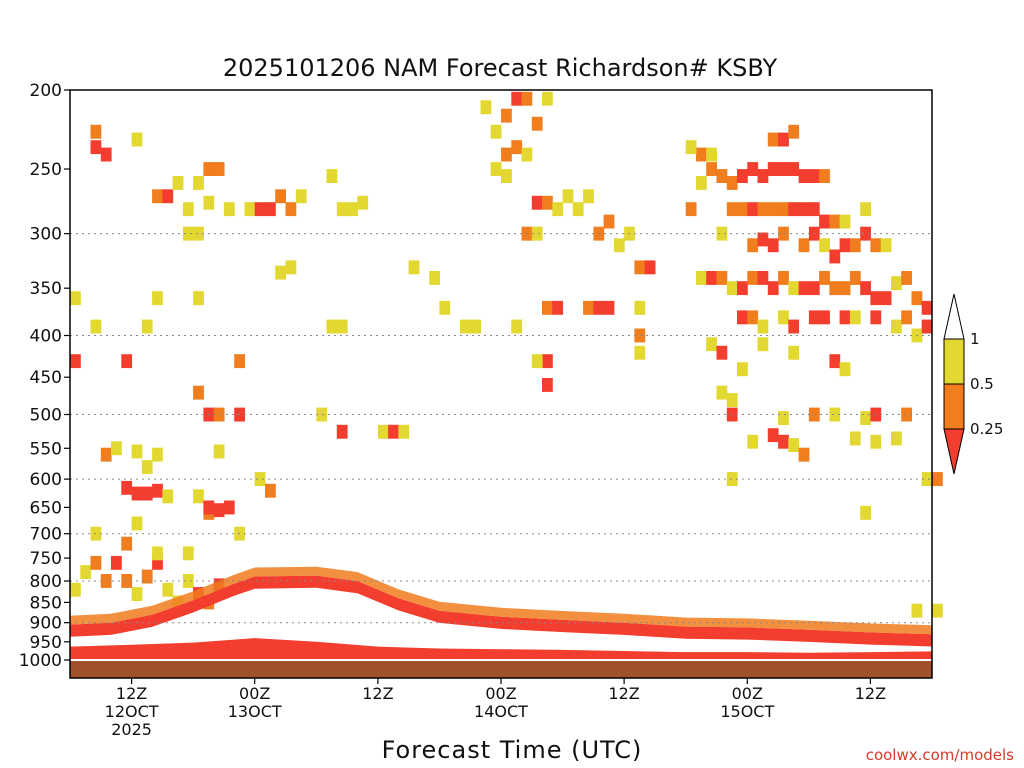 This screenshot has width=1024, height=768. Describe the element at coordinates (940, 755) in the screenshot. I see `credit-text: coolwx.com/models` at that location.